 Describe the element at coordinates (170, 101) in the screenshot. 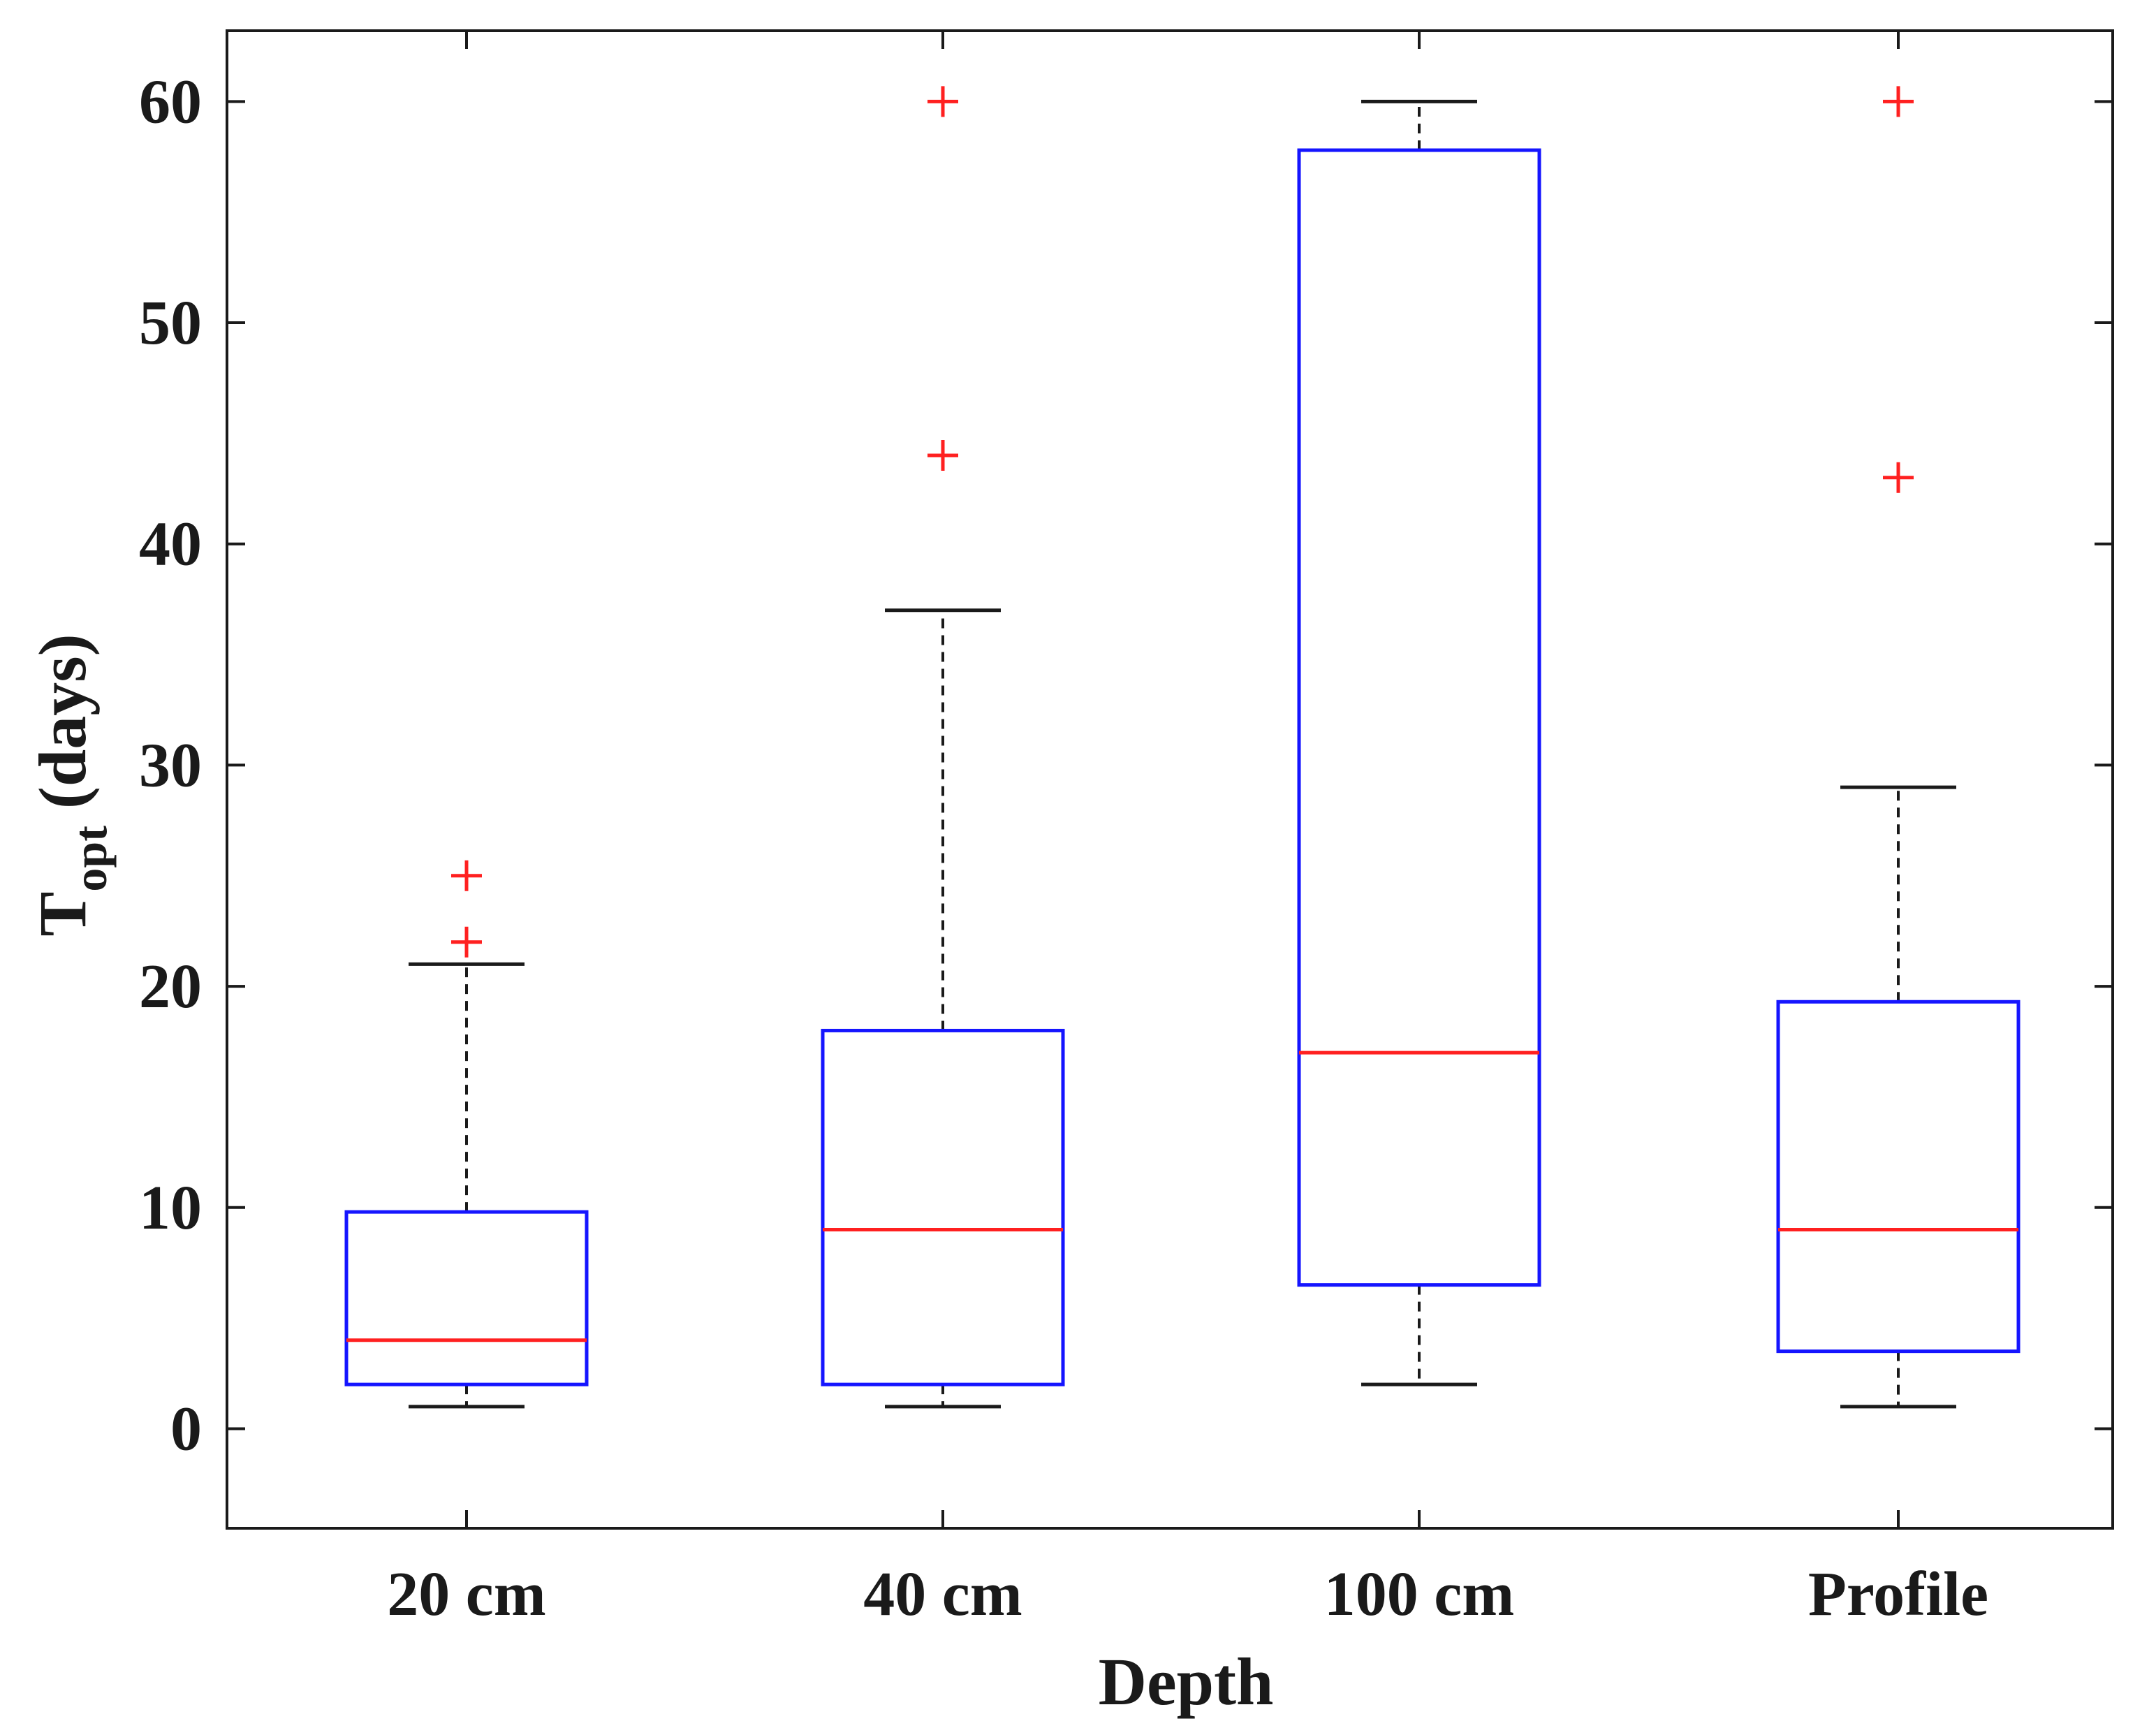

I see `y-tick-label: 60` at that location.